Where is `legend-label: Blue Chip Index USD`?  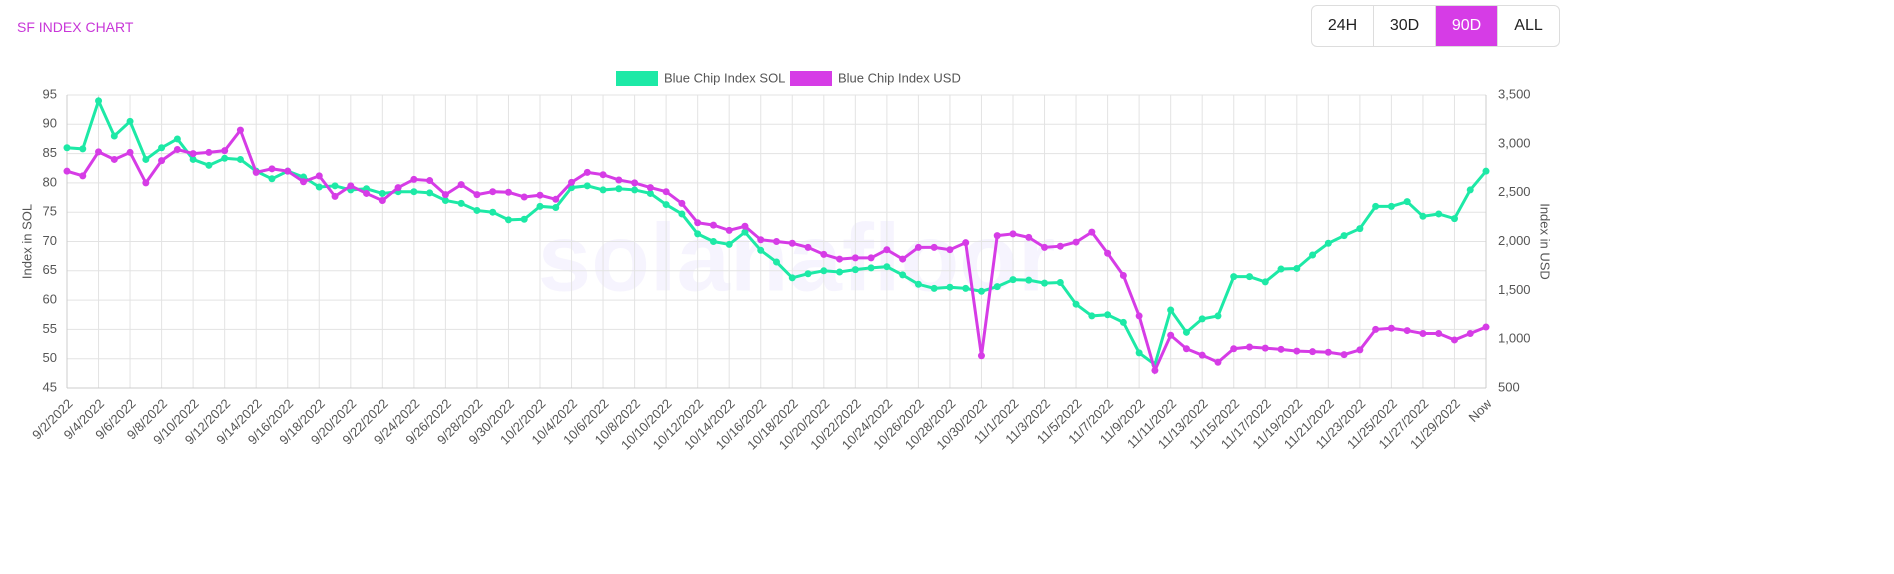
legend-label: Blue Chip Index USD is located at coordinates (899, 77).